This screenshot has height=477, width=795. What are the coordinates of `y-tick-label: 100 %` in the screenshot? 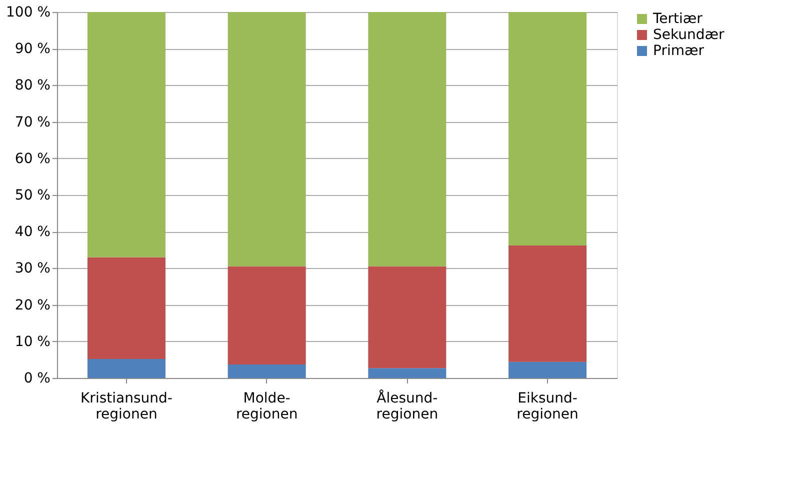 It's located at (28, 12).